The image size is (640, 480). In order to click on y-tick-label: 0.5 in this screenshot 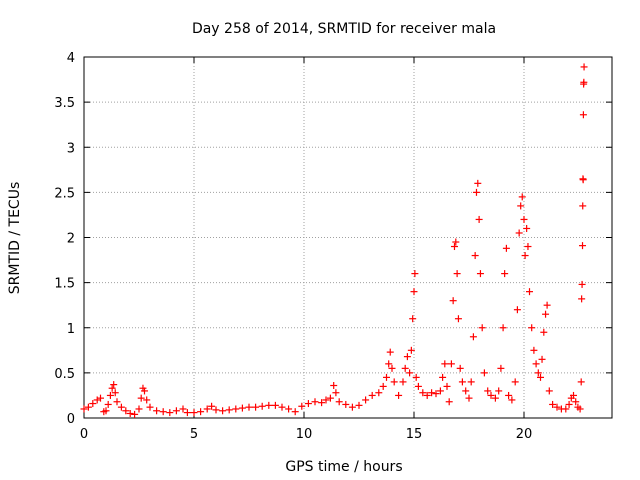, I will do `click(64, 374)`.